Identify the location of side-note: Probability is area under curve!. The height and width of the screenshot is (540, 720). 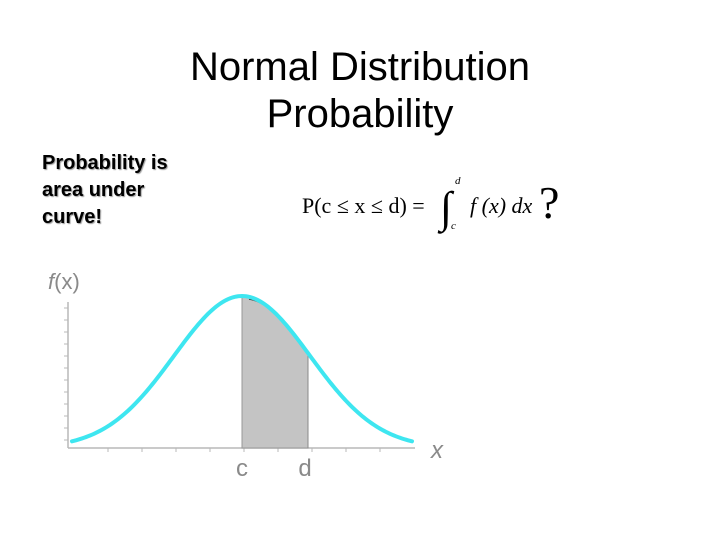
(142, 190).